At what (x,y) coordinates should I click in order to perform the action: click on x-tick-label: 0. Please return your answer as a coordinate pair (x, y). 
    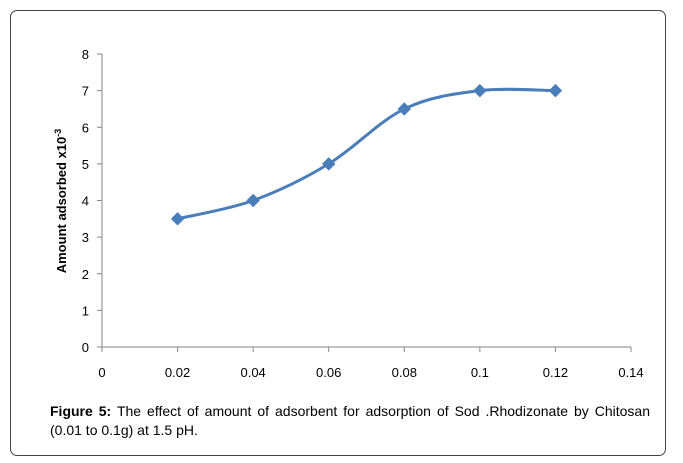
    Looking at the image, I should click on (101, 372).